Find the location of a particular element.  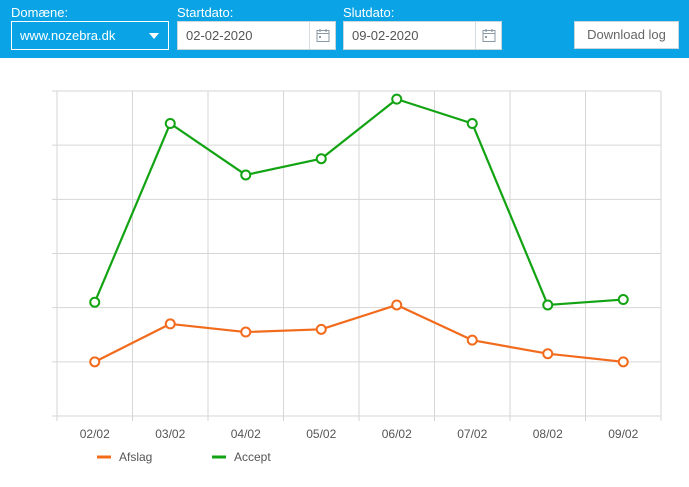

end-date-value: 09-02-2020 is located at coordinates (385, 35).